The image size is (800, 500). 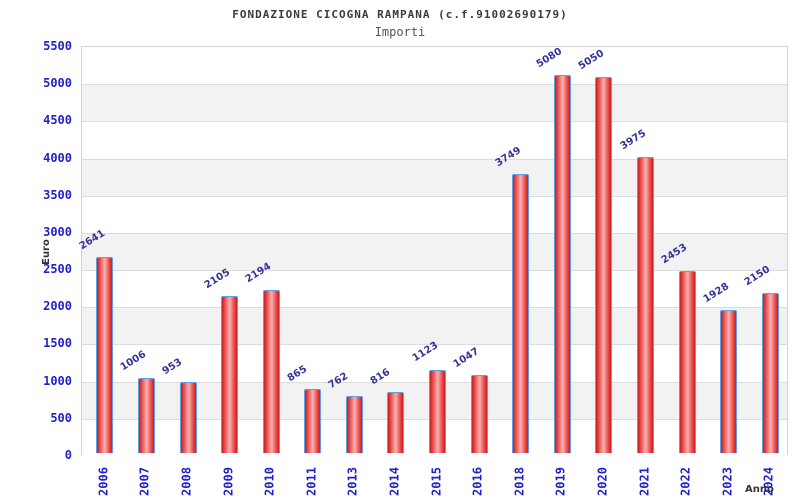 I want to click on y-tick-label: 3000, so click(x=57, y=231).